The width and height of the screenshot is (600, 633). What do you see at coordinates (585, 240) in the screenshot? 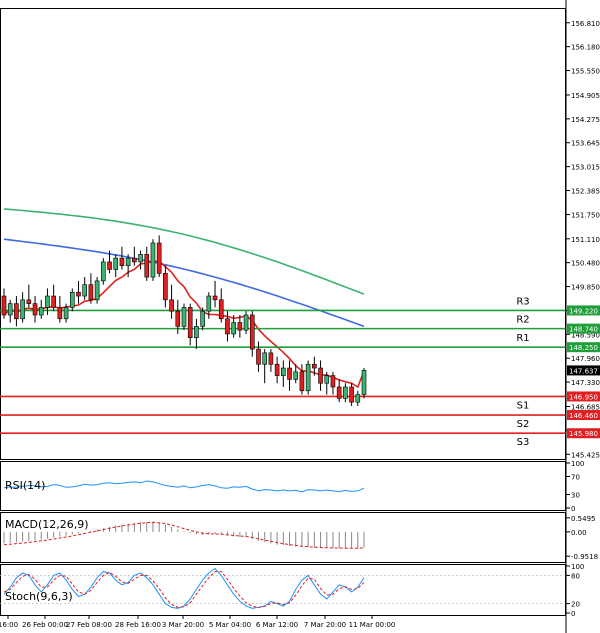
I see `price-tick-label: 151.110` at bounding box center [585, 240].